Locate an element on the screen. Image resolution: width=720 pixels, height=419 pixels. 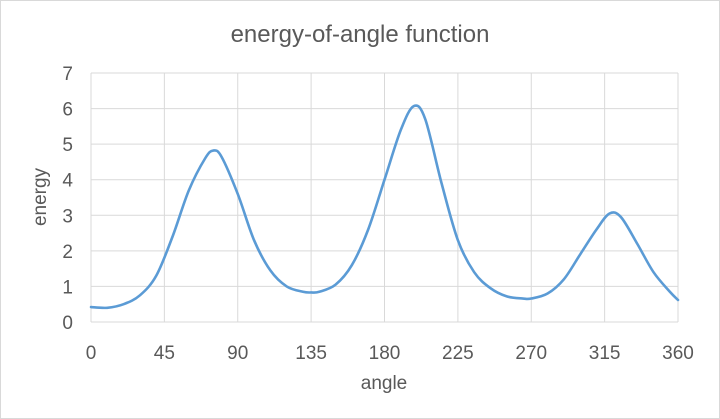
x-axis-label: angle is located at coordinates (384, 383).